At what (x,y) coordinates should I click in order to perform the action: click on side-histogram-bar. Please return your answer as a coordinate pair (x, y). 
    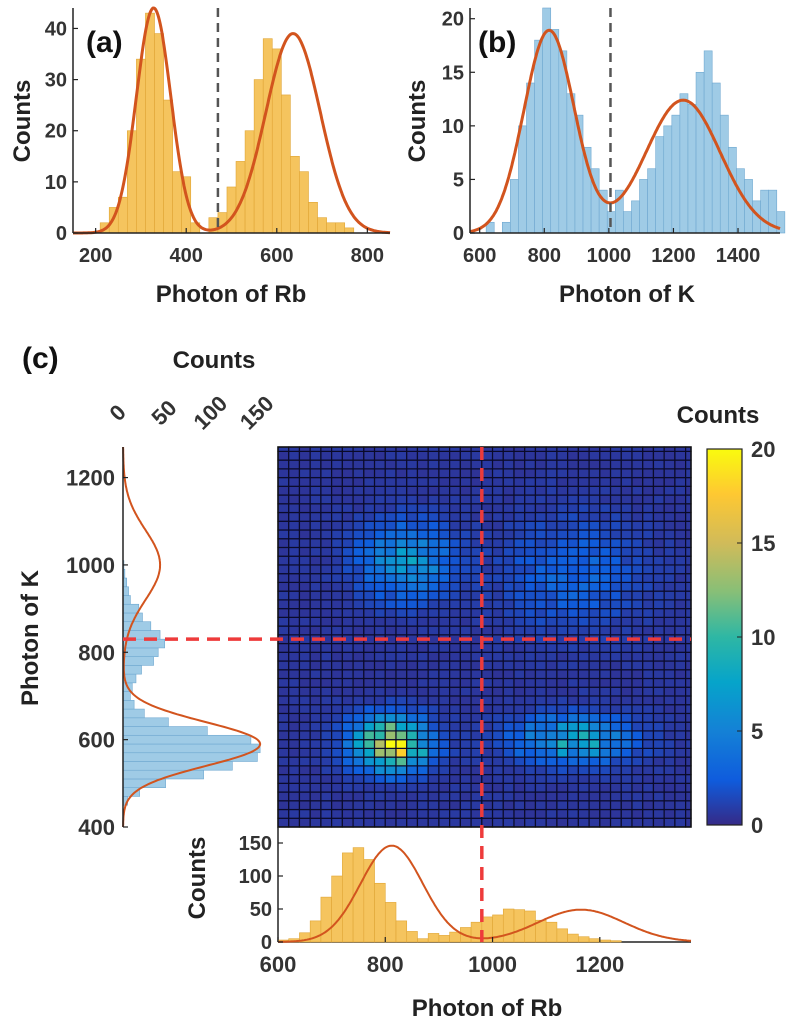
    Looking at the image, I should click on (126, 696).